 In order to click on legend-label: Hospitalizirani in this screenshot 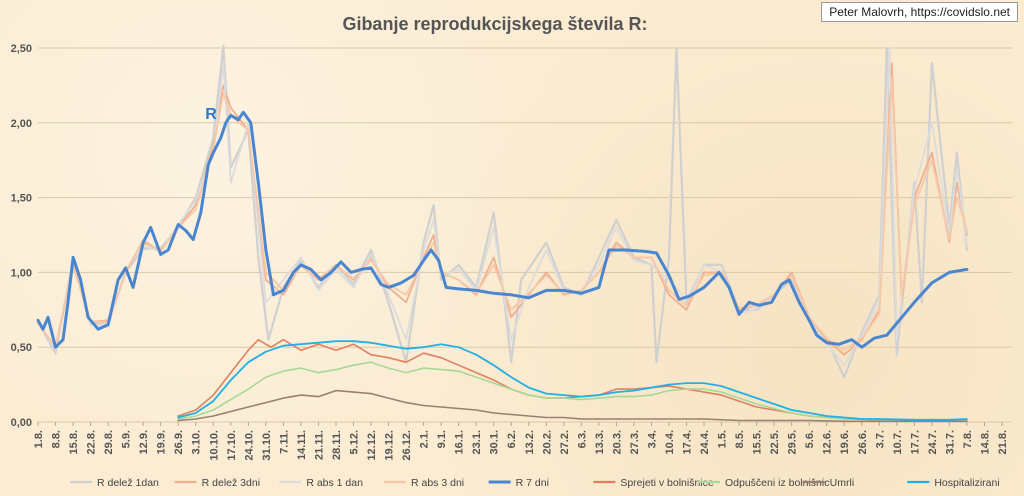, I will do `click(966, 483)`.